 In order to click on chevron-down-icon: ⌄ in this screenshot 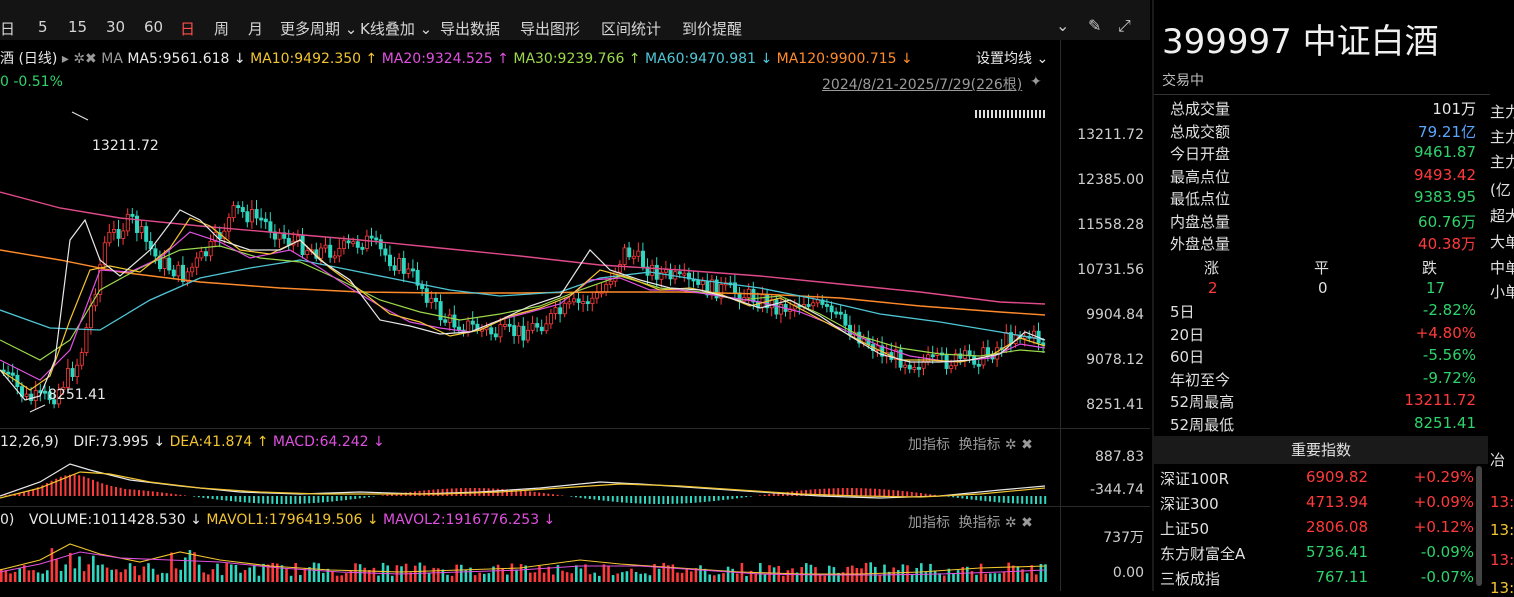, I will do `click(1040, 59)`.